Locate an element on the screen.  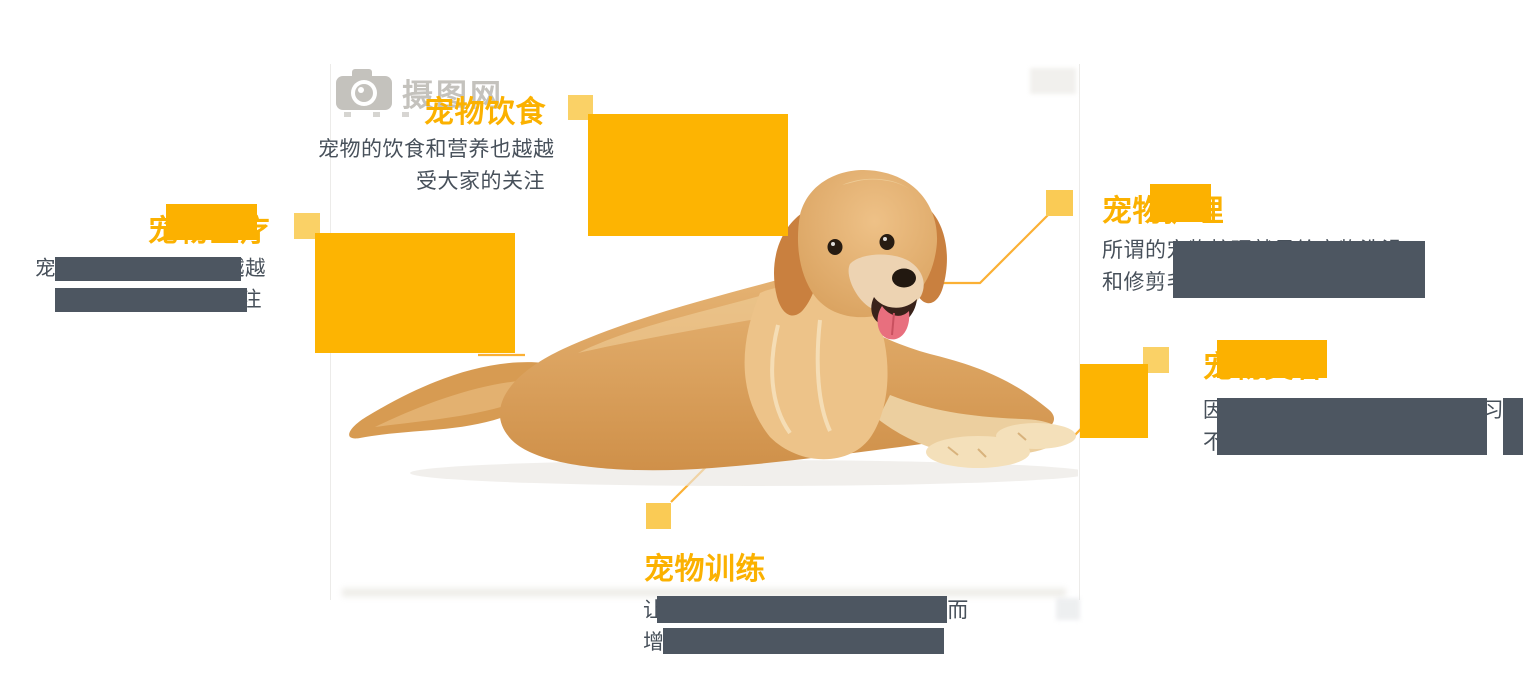
diet-desc-line2: 受大家的关注 is located at coordinates (480, 181).